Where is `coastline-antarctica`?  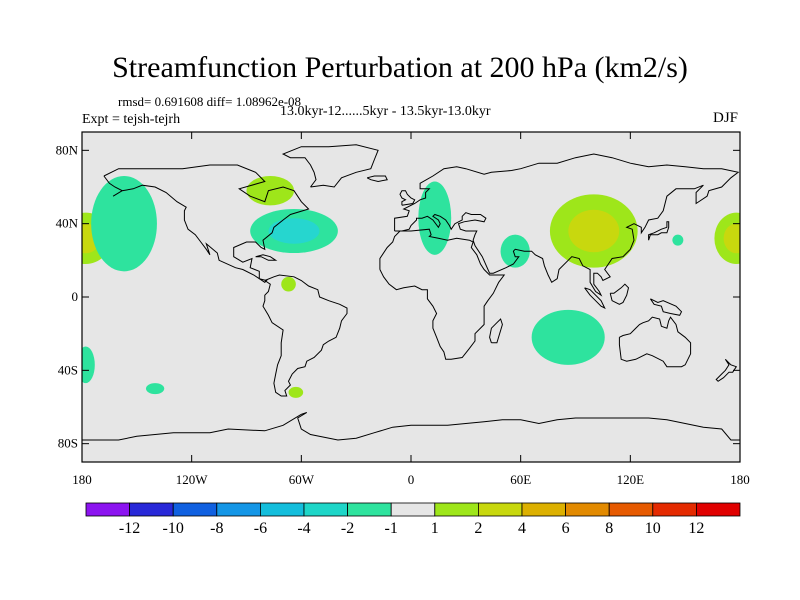
coastline-antarctica is located at coordinates (411, 426).